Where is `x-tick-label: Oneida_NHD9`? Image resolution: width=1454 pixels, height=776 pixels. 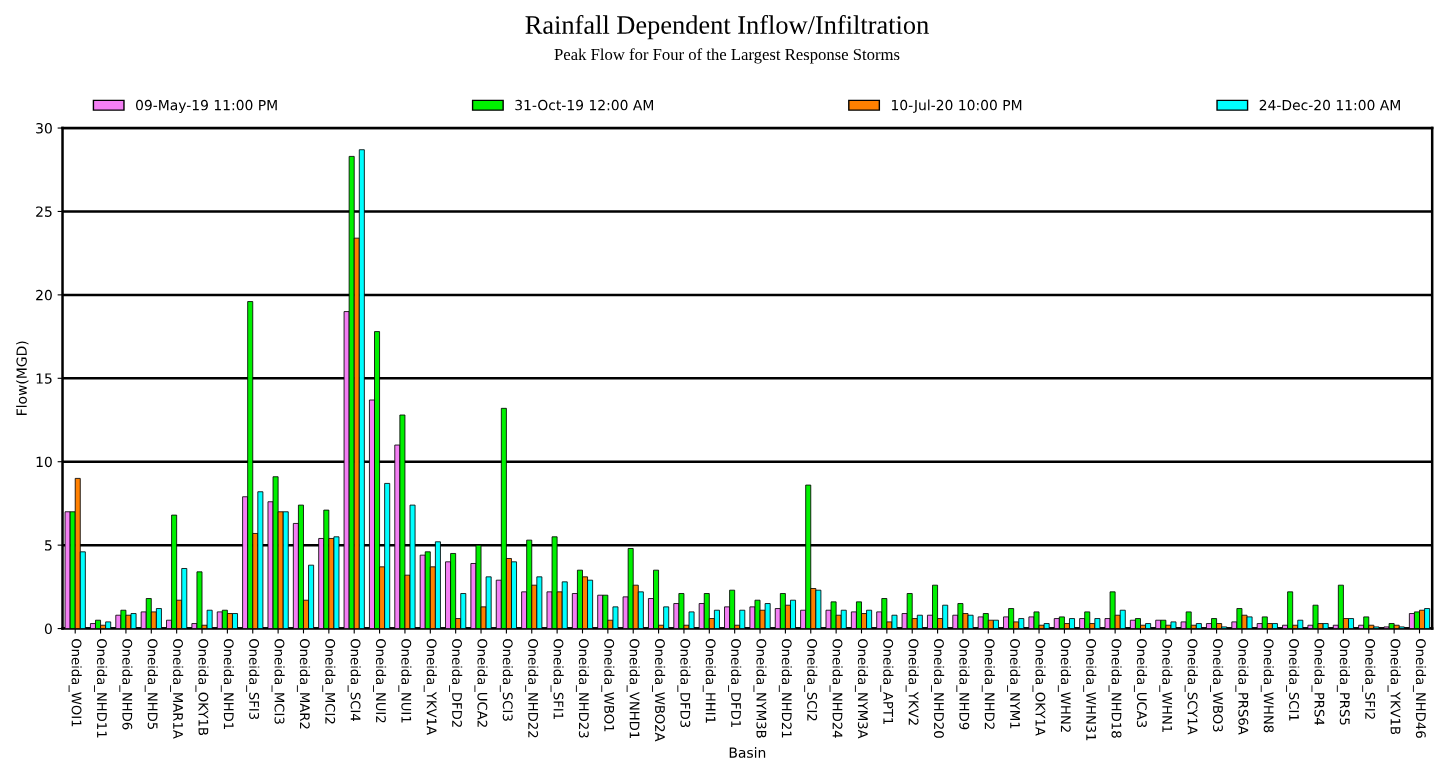
x-tick-label: Oneida_NHD9 is located at coordinates (963, 684).